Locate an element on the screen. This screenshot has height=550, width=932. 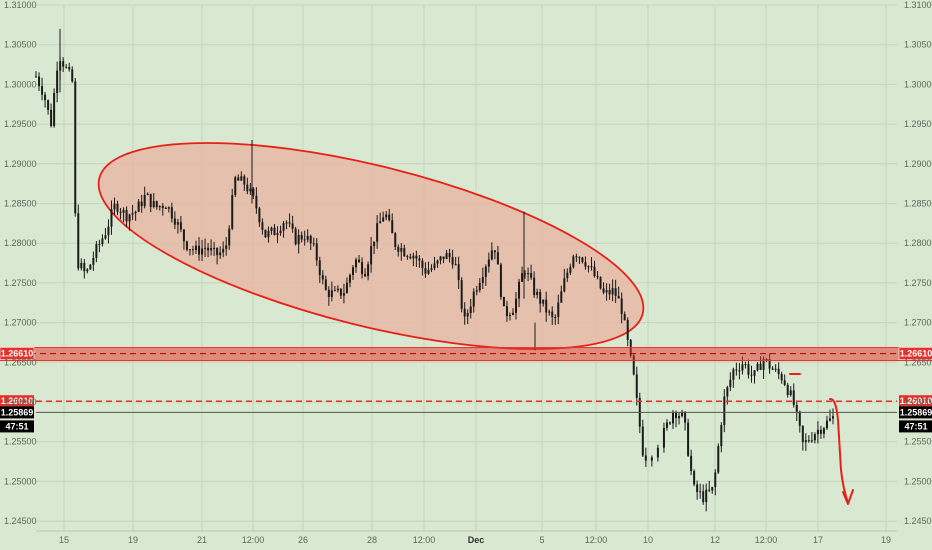
price-badge-left-label: 1.26010 is located at coordinates (17, 401).